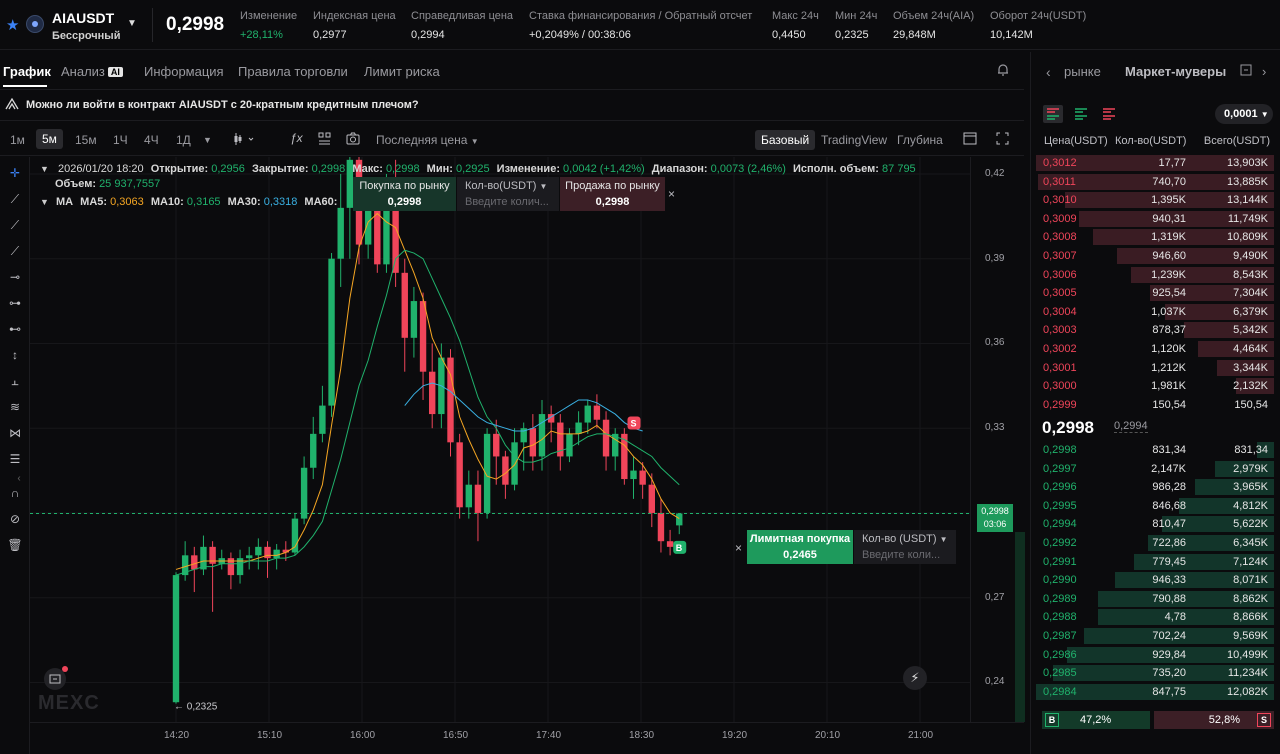 The image size is (1280, 754). I want to click on view-basic: Базовый, so click(785, 140).